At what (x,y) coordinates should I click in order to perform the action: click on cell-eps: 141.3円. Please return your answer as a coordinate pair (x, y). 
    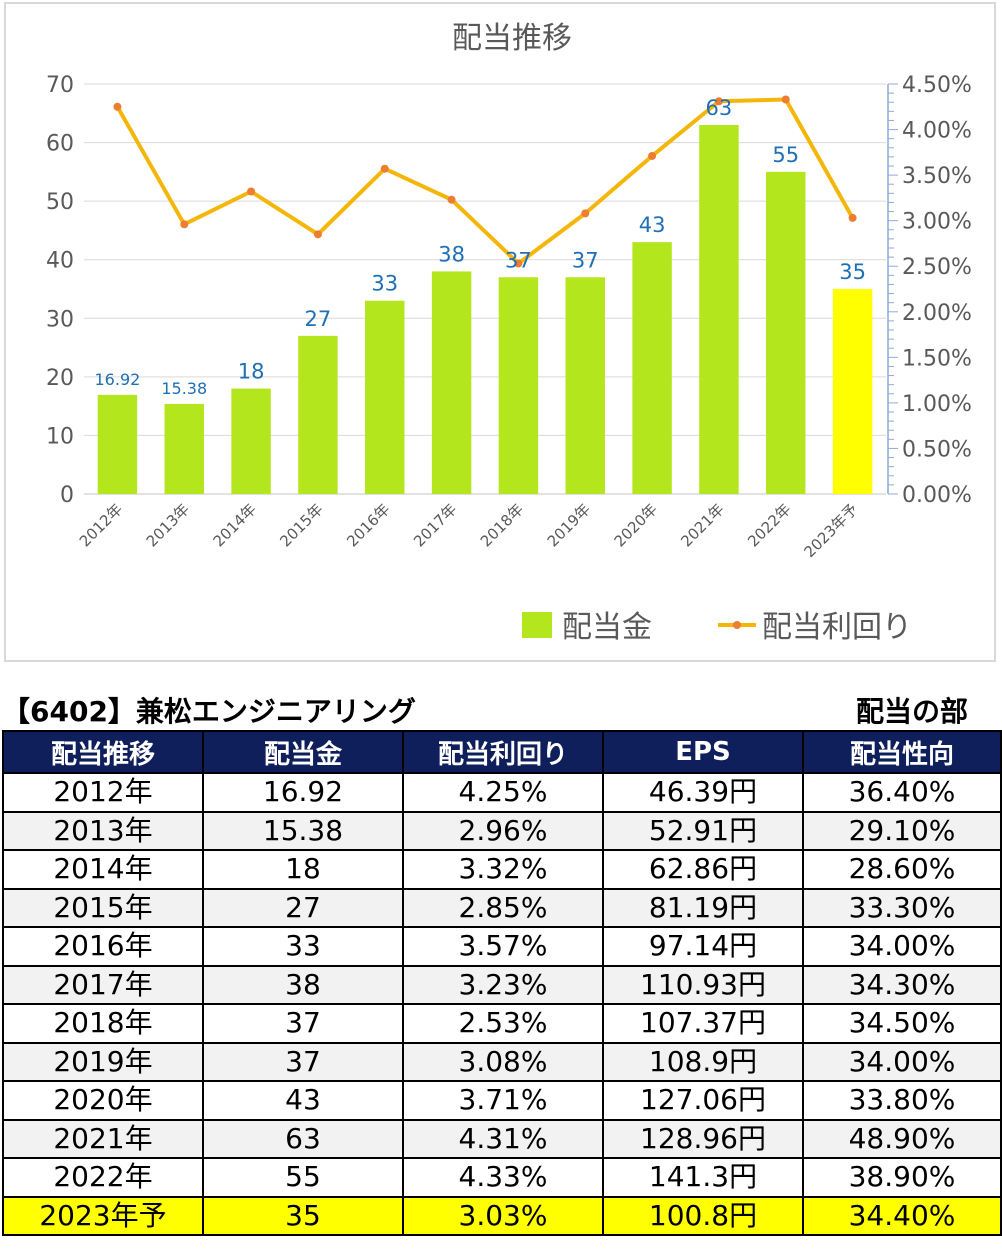
    Looking at the image, I should click on (703, 1177).